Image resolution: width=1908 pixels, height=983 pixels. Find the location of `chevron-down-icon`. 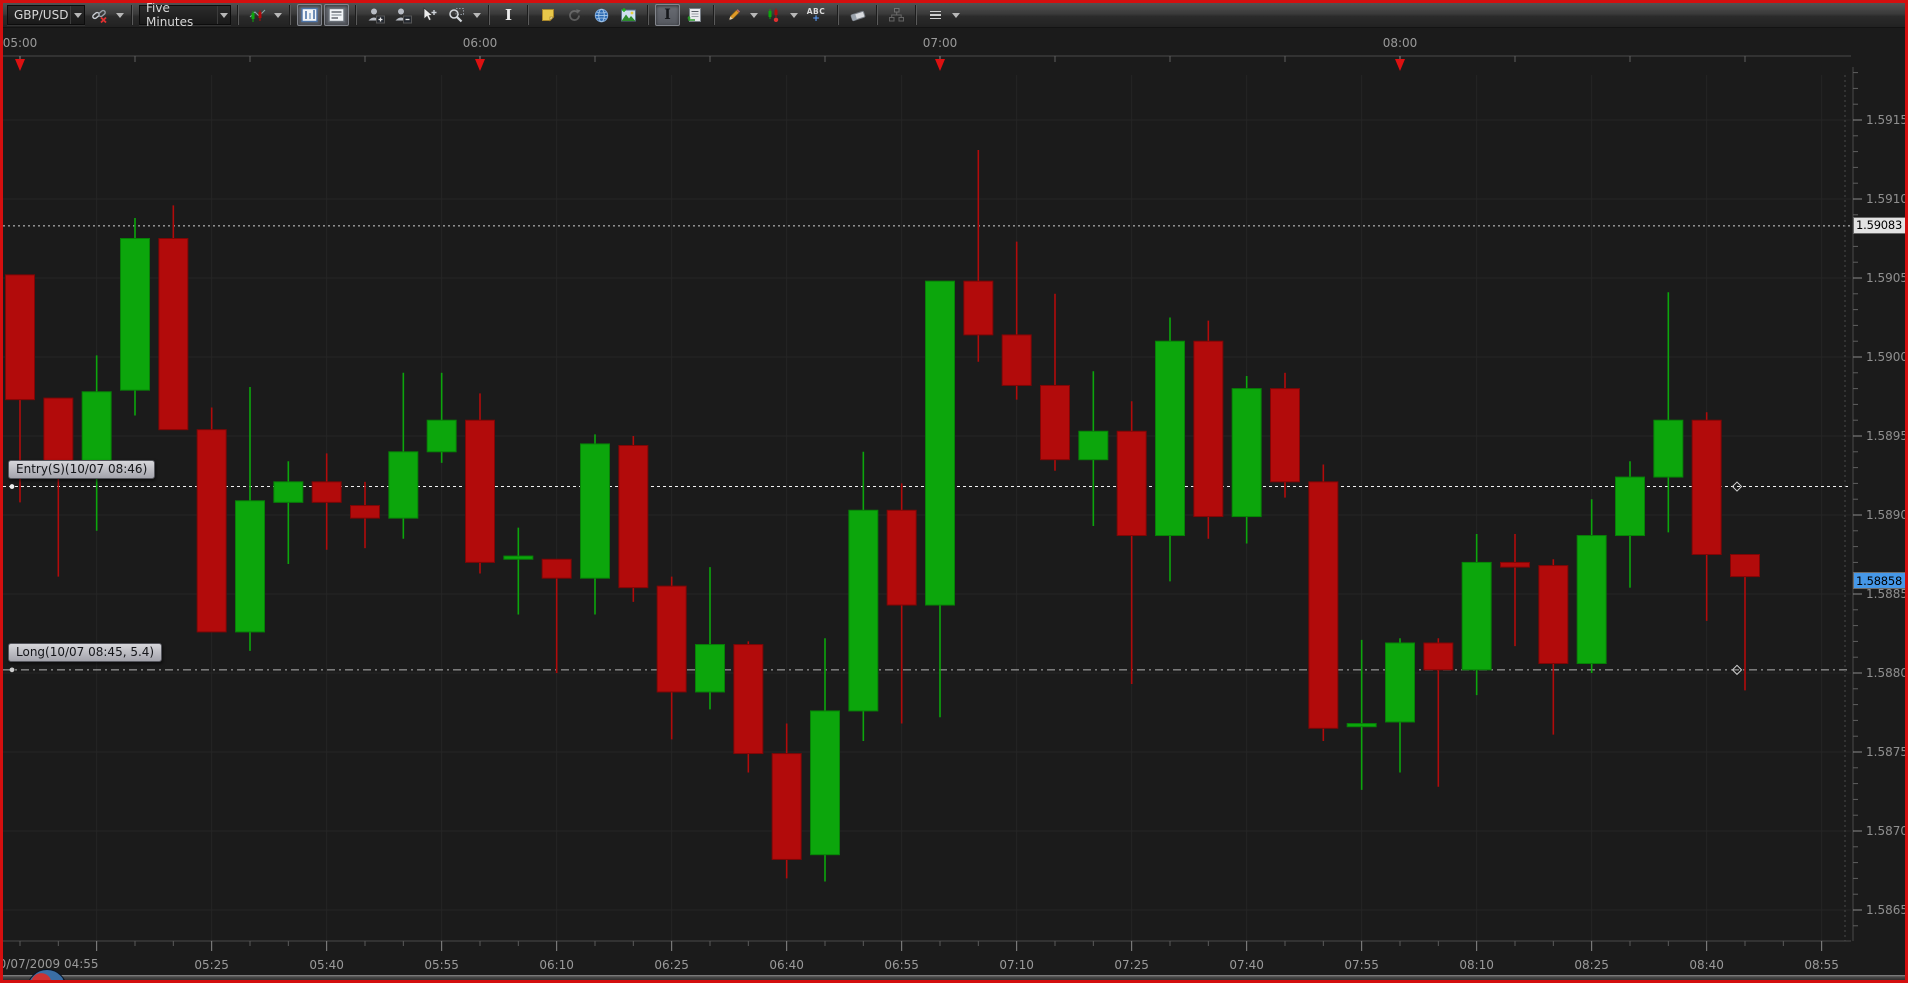

chevron-down-icon is located at coordinates (77, 15).